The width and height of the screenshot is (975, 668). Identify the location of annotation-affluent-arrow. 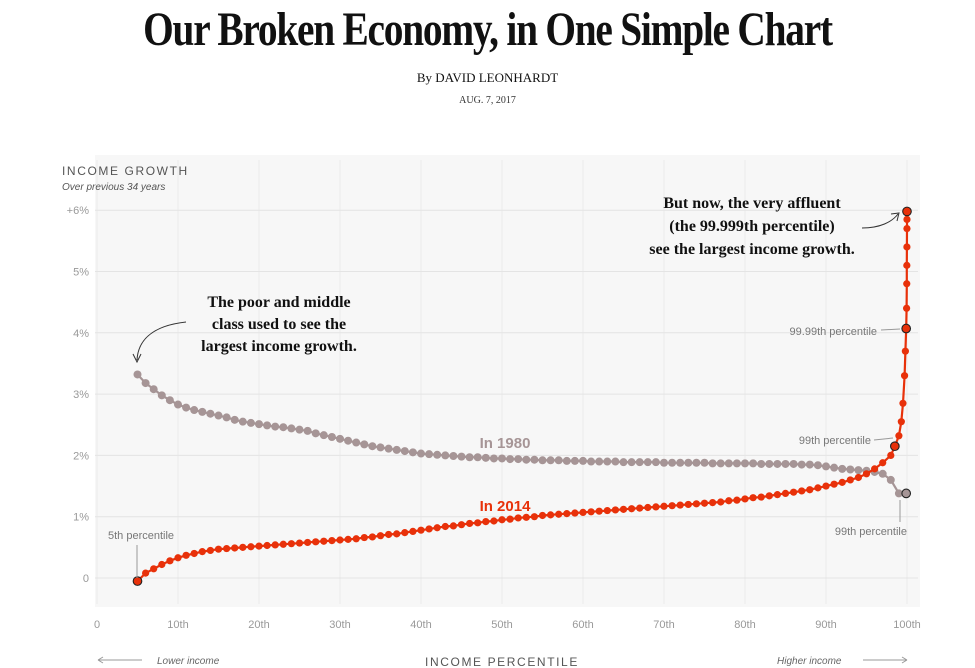
(880, 221).